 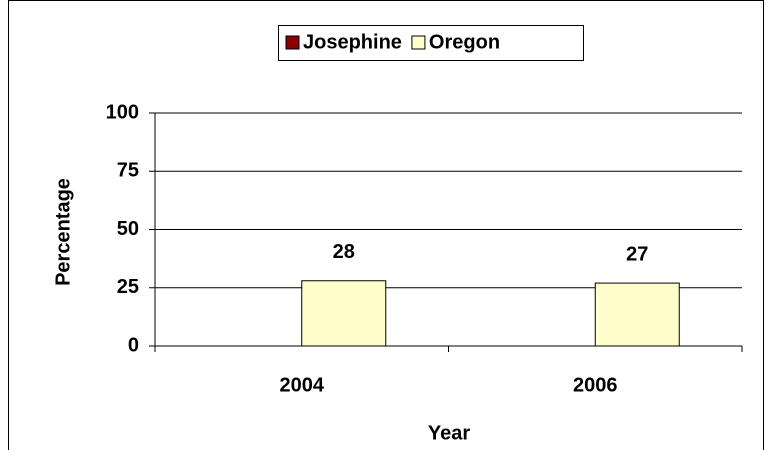 I want to click on data-label: 28, so click(x=344, y=252).